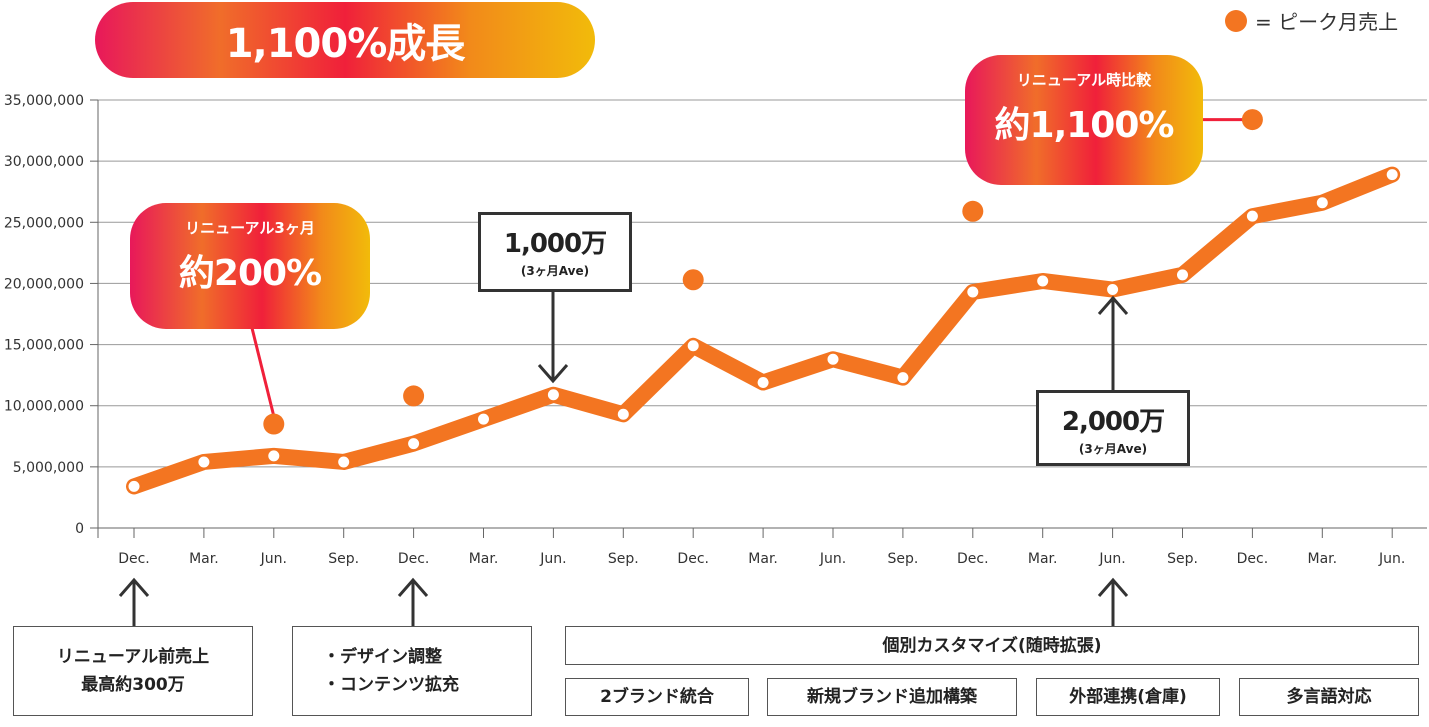 The image size is (1429, 727). What do you see at coordinates (44, 101) in the screenshot?
I see `y-tick-label: 35,000,000` at bounding box center [44, 101].